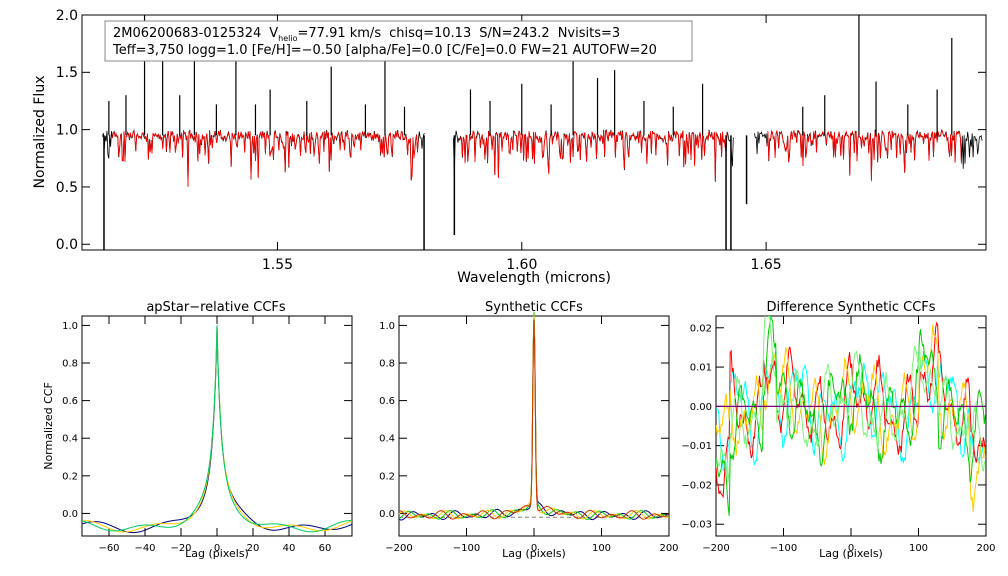 The image size is (1008, 576). I want to click on synthetic-ccf-xtick-label: −200, so click(398, 548).